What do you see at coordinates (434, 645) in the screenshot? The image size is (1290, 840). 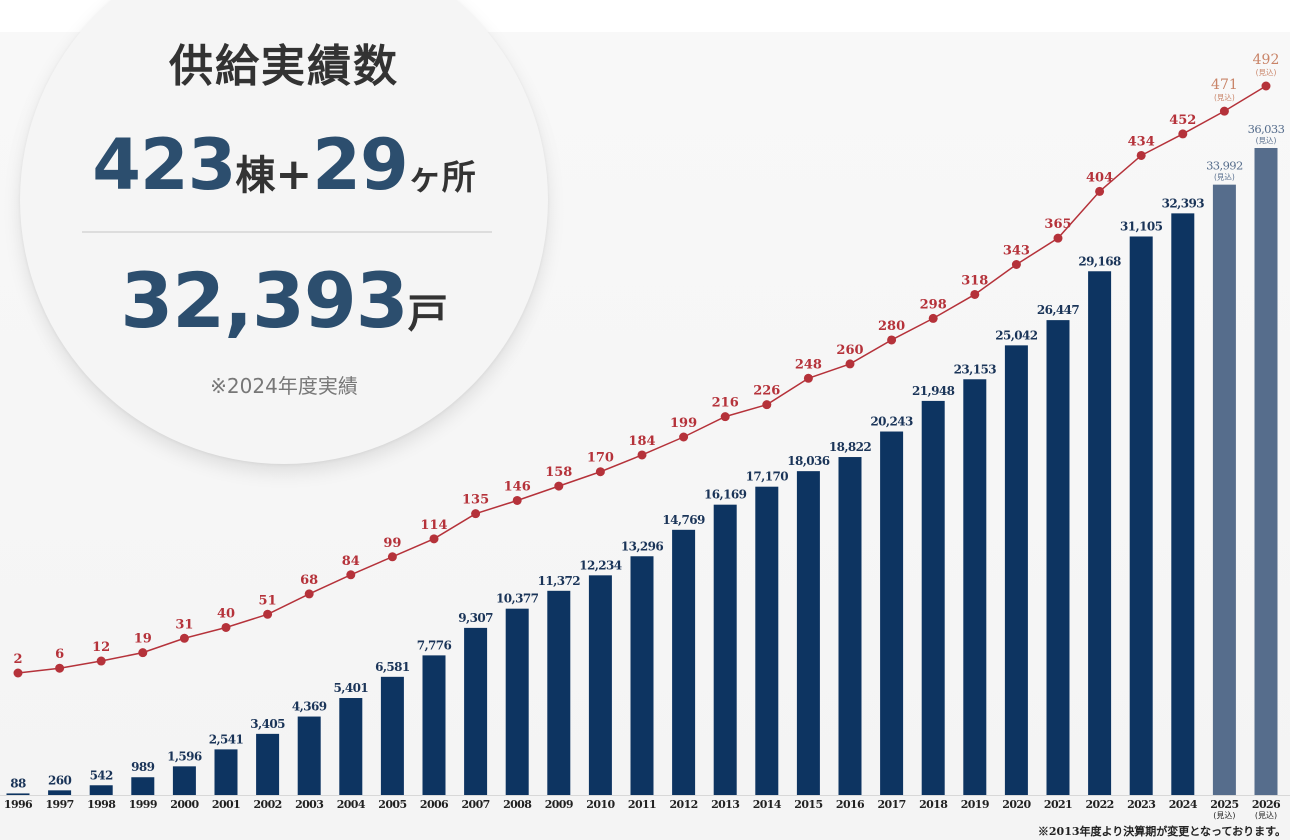 I see `bar-label-2006: 7,776` at bounding box center [434, 645].